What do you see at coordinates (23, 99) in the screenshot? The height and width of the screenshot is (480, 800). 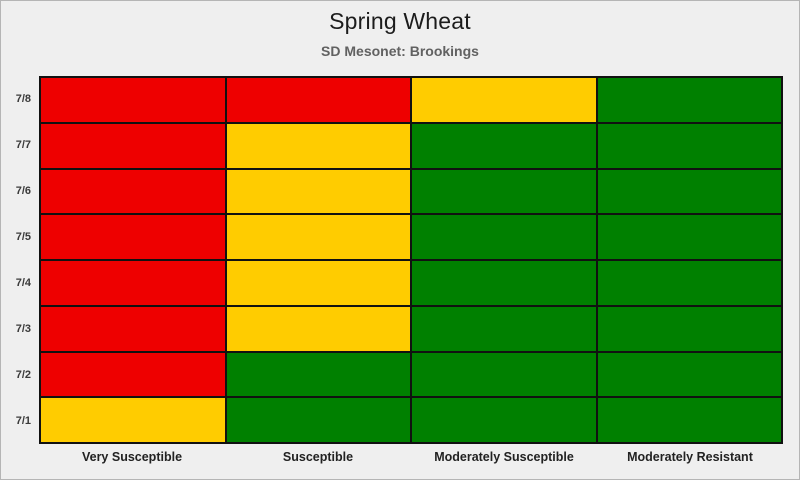 I see `row-label: 7/8` at bounding box center [23, 99].